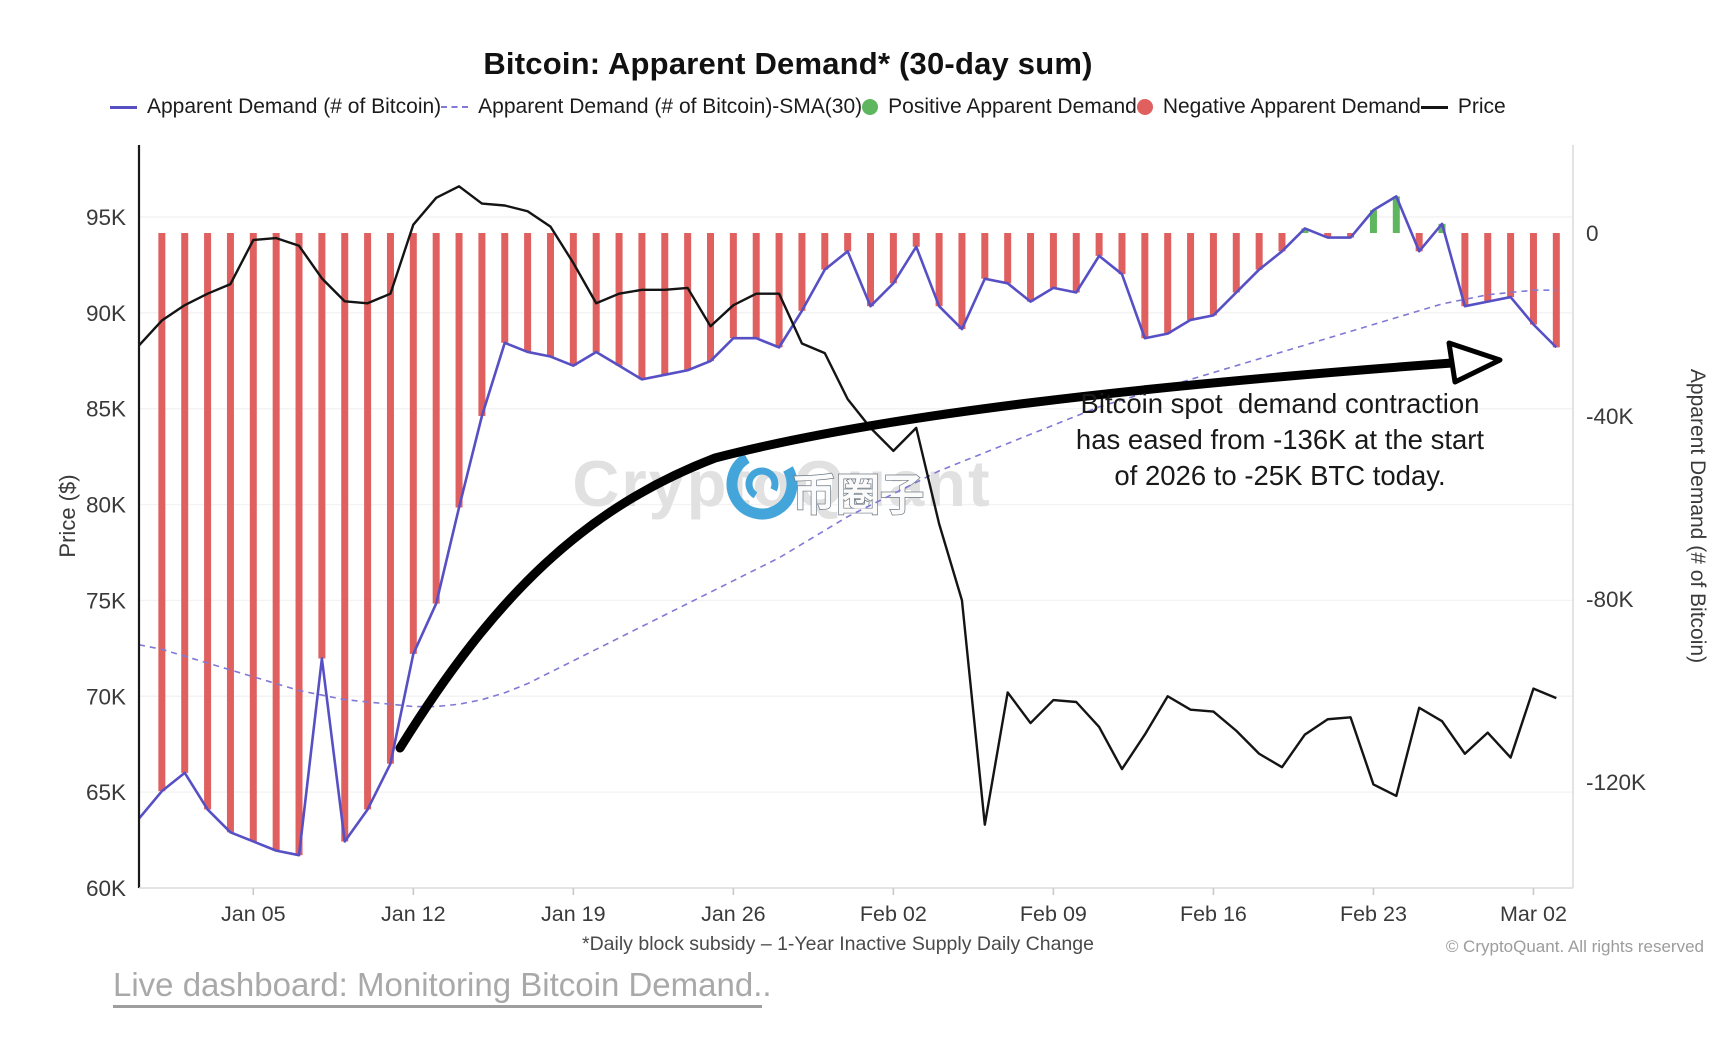 This screenshot has height=1064, width=1726. Describe the element at coordinates (67, 516) in the screenshot. I see `left-axis-title: Price ($)` at that location.